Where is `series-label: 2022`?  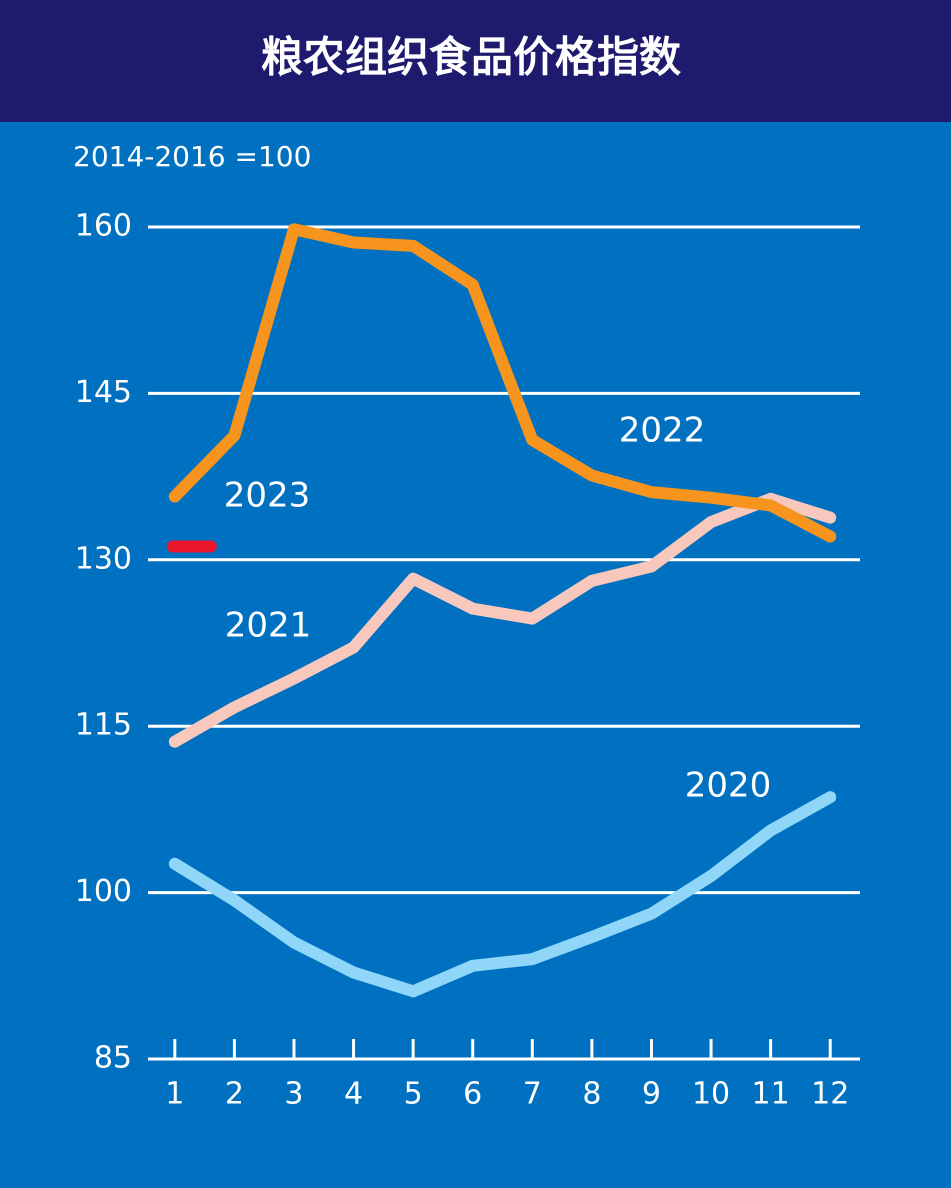 series-label: 2022 is located at coordinates (662, 431).